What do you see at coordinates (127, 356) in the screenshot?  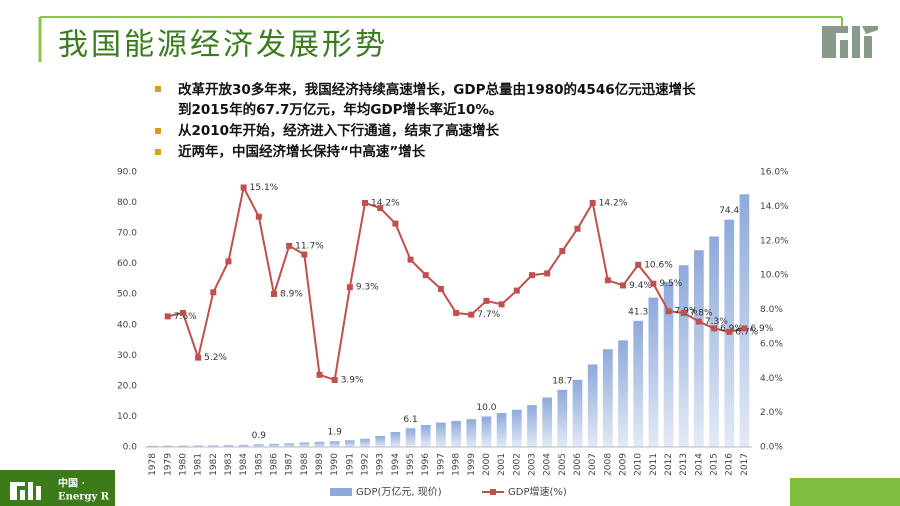 I see `y-tick-label: 30.0` at bounding box center [127, 356].